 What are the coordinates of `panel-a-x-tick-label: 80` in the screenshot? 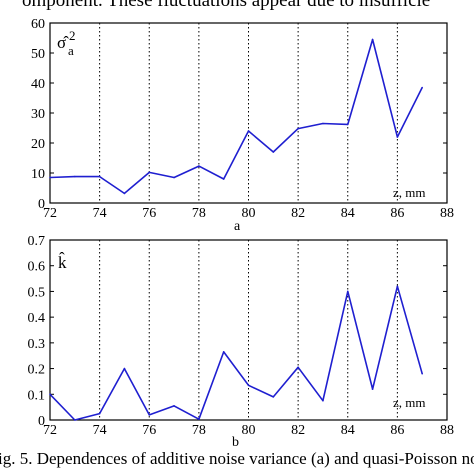 It's located at (249, 213).